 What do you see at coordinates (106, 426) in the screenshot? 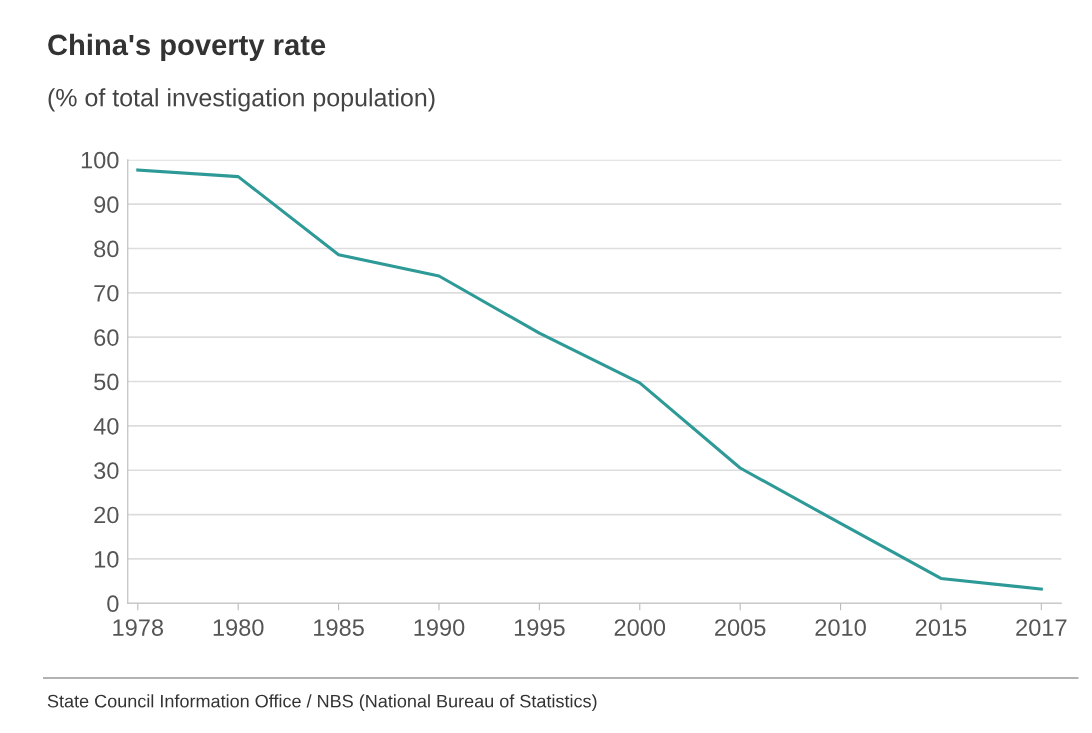
I see `y-tick-label: 40` at bounding box center [106, 426].